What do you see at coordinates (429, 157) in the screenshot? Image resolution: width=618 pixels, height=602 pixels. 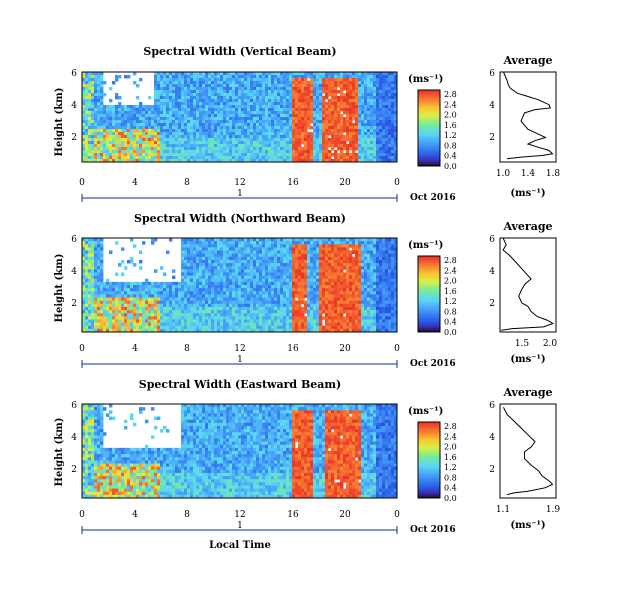 I see `colorbar-swatch` at bounding box center [429, 157].